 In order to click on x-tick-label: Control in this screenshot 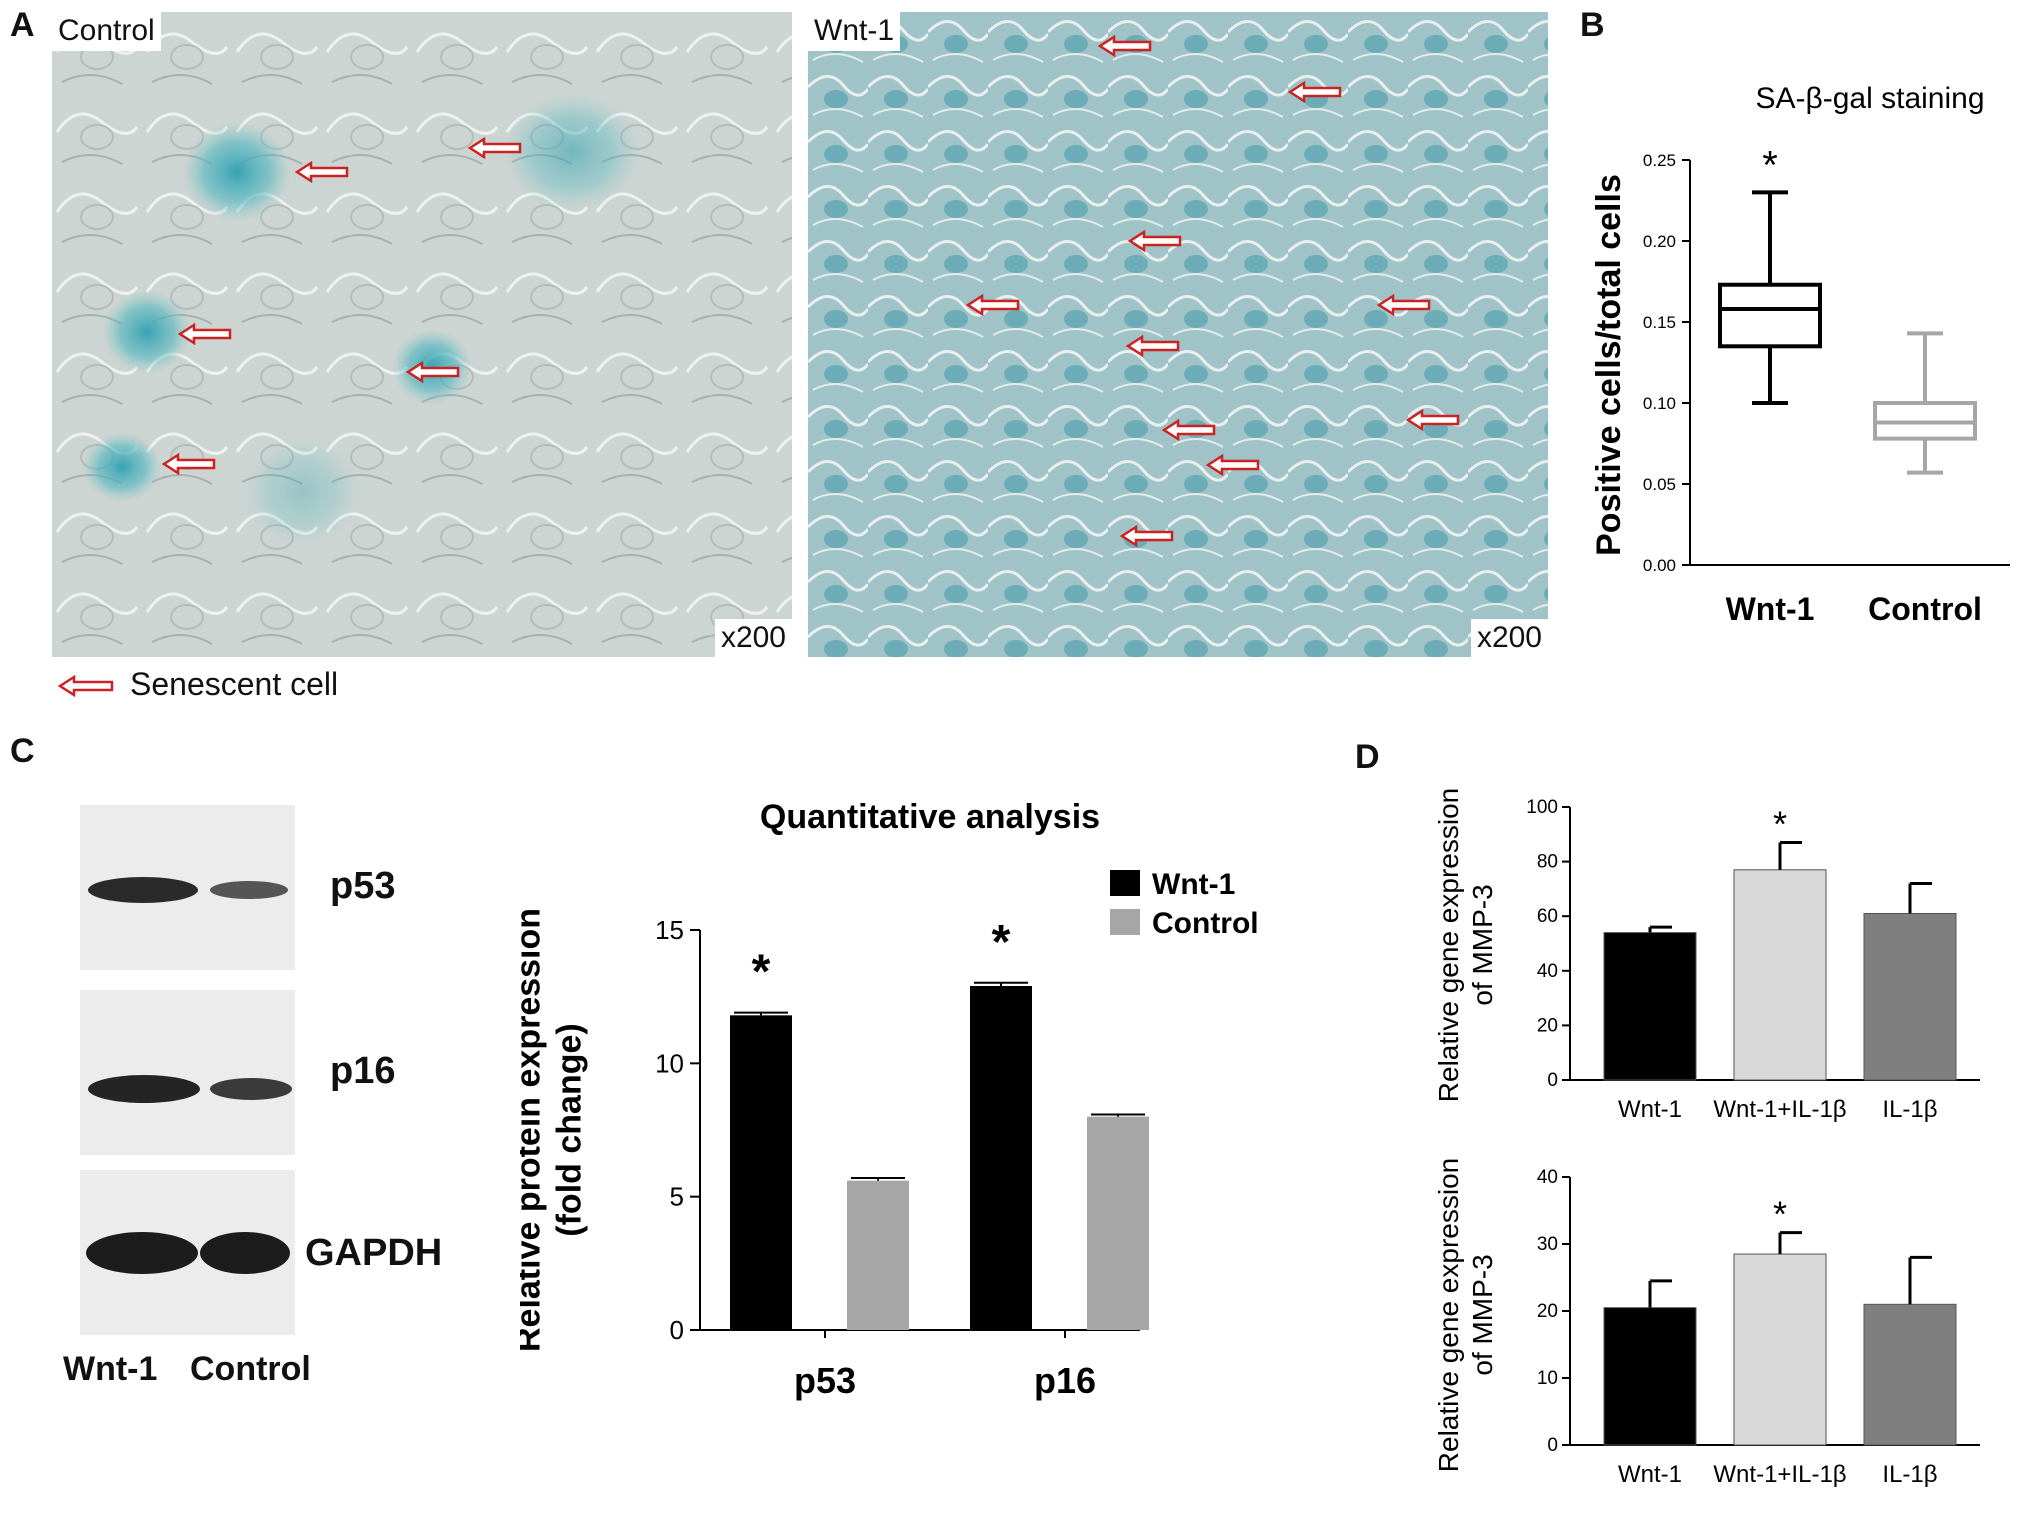, I will do `click(1925, 609)`.